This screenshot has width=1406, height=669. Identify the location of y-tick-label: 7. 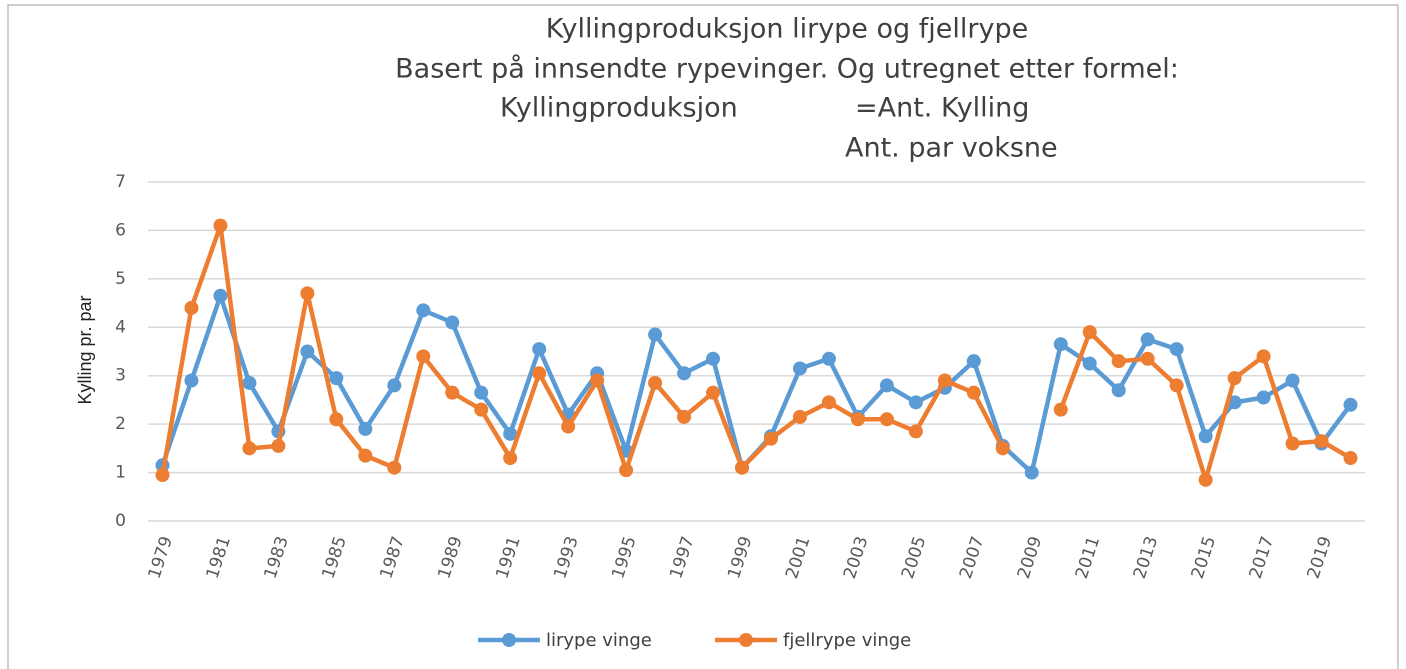
(120, 182).